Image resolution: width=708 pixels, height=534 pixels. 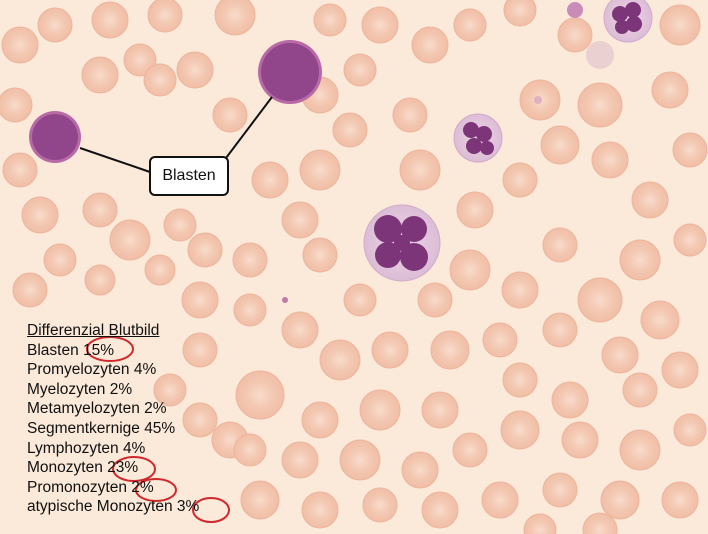 What do you see at coordinates (101, 428) in the screenshot?
I see `legend-row: Segmentkernige 45%` at bounding box center [101, 428].